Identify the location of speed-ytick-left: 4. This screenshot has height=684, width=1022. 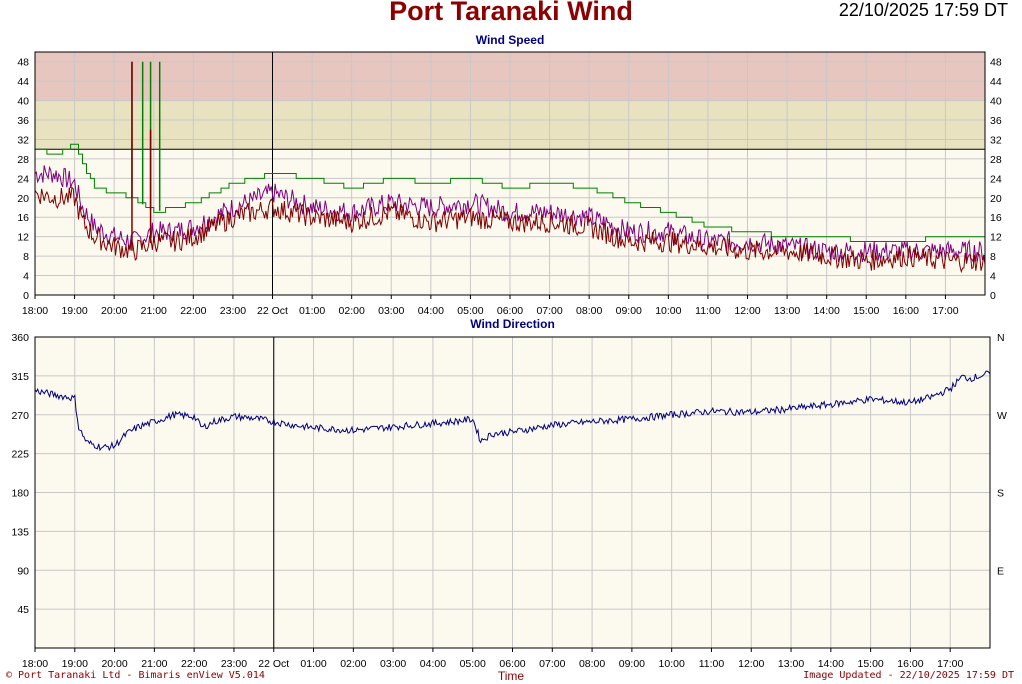
(26, 277).